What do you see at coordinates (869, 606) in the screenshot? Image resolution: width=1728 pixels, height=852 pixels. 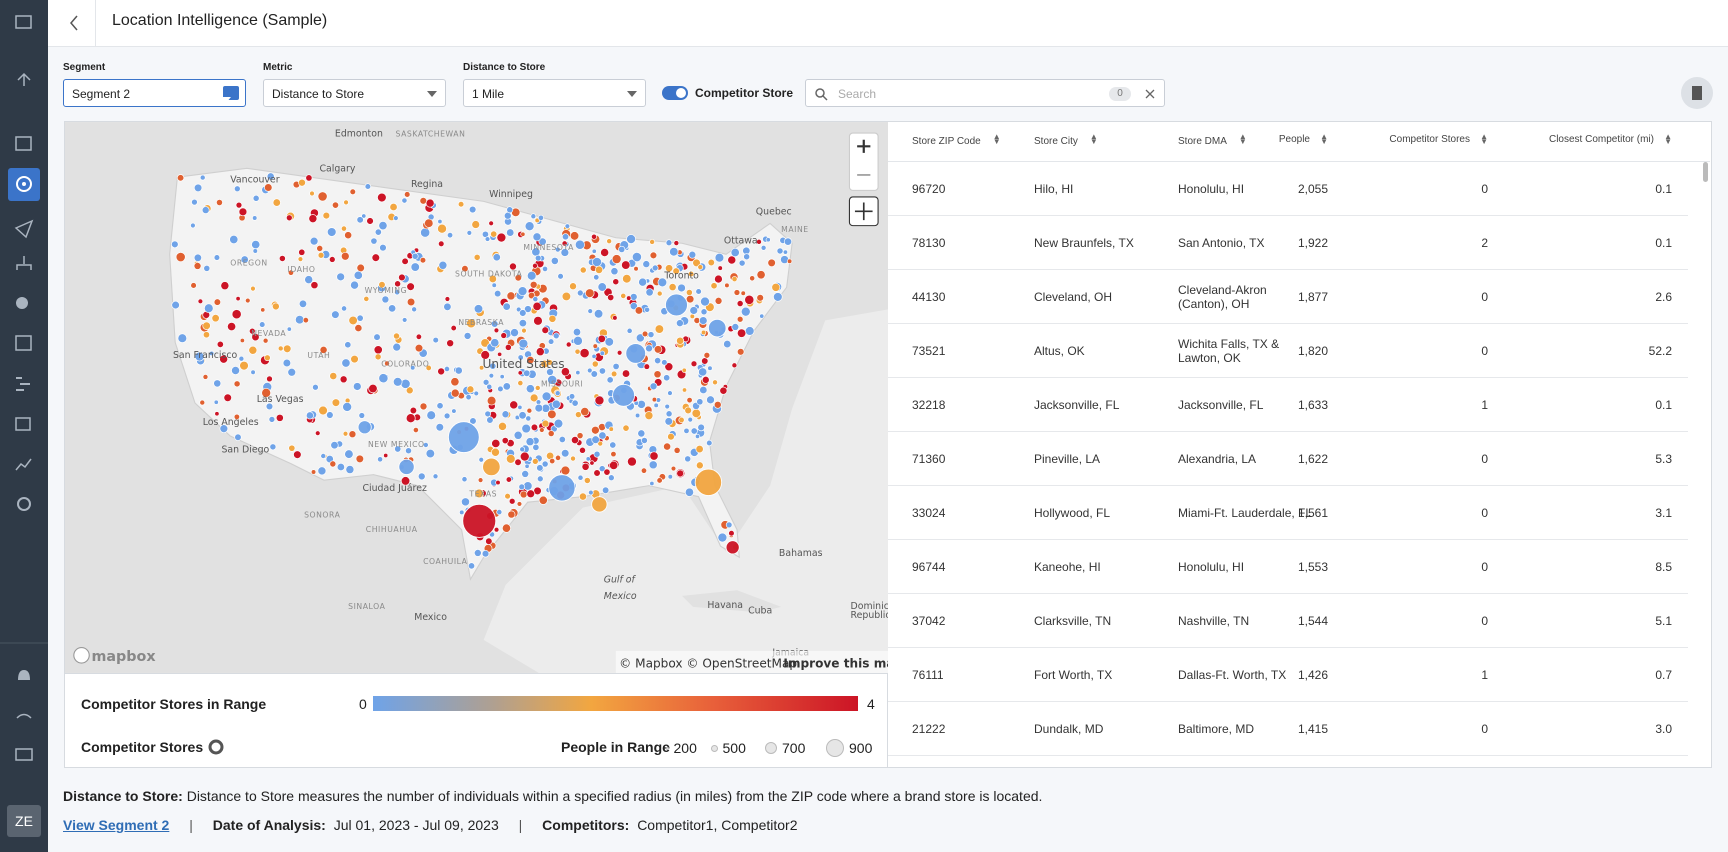 I see `map-label: Dominican` at bounding box center [869, 606].